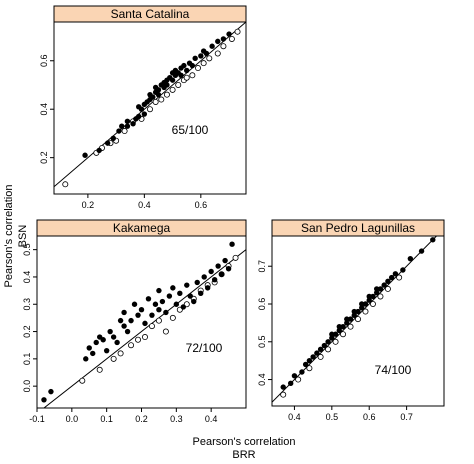 The image size is (474, 464). I want to click on plot-box, so click(358, 321).